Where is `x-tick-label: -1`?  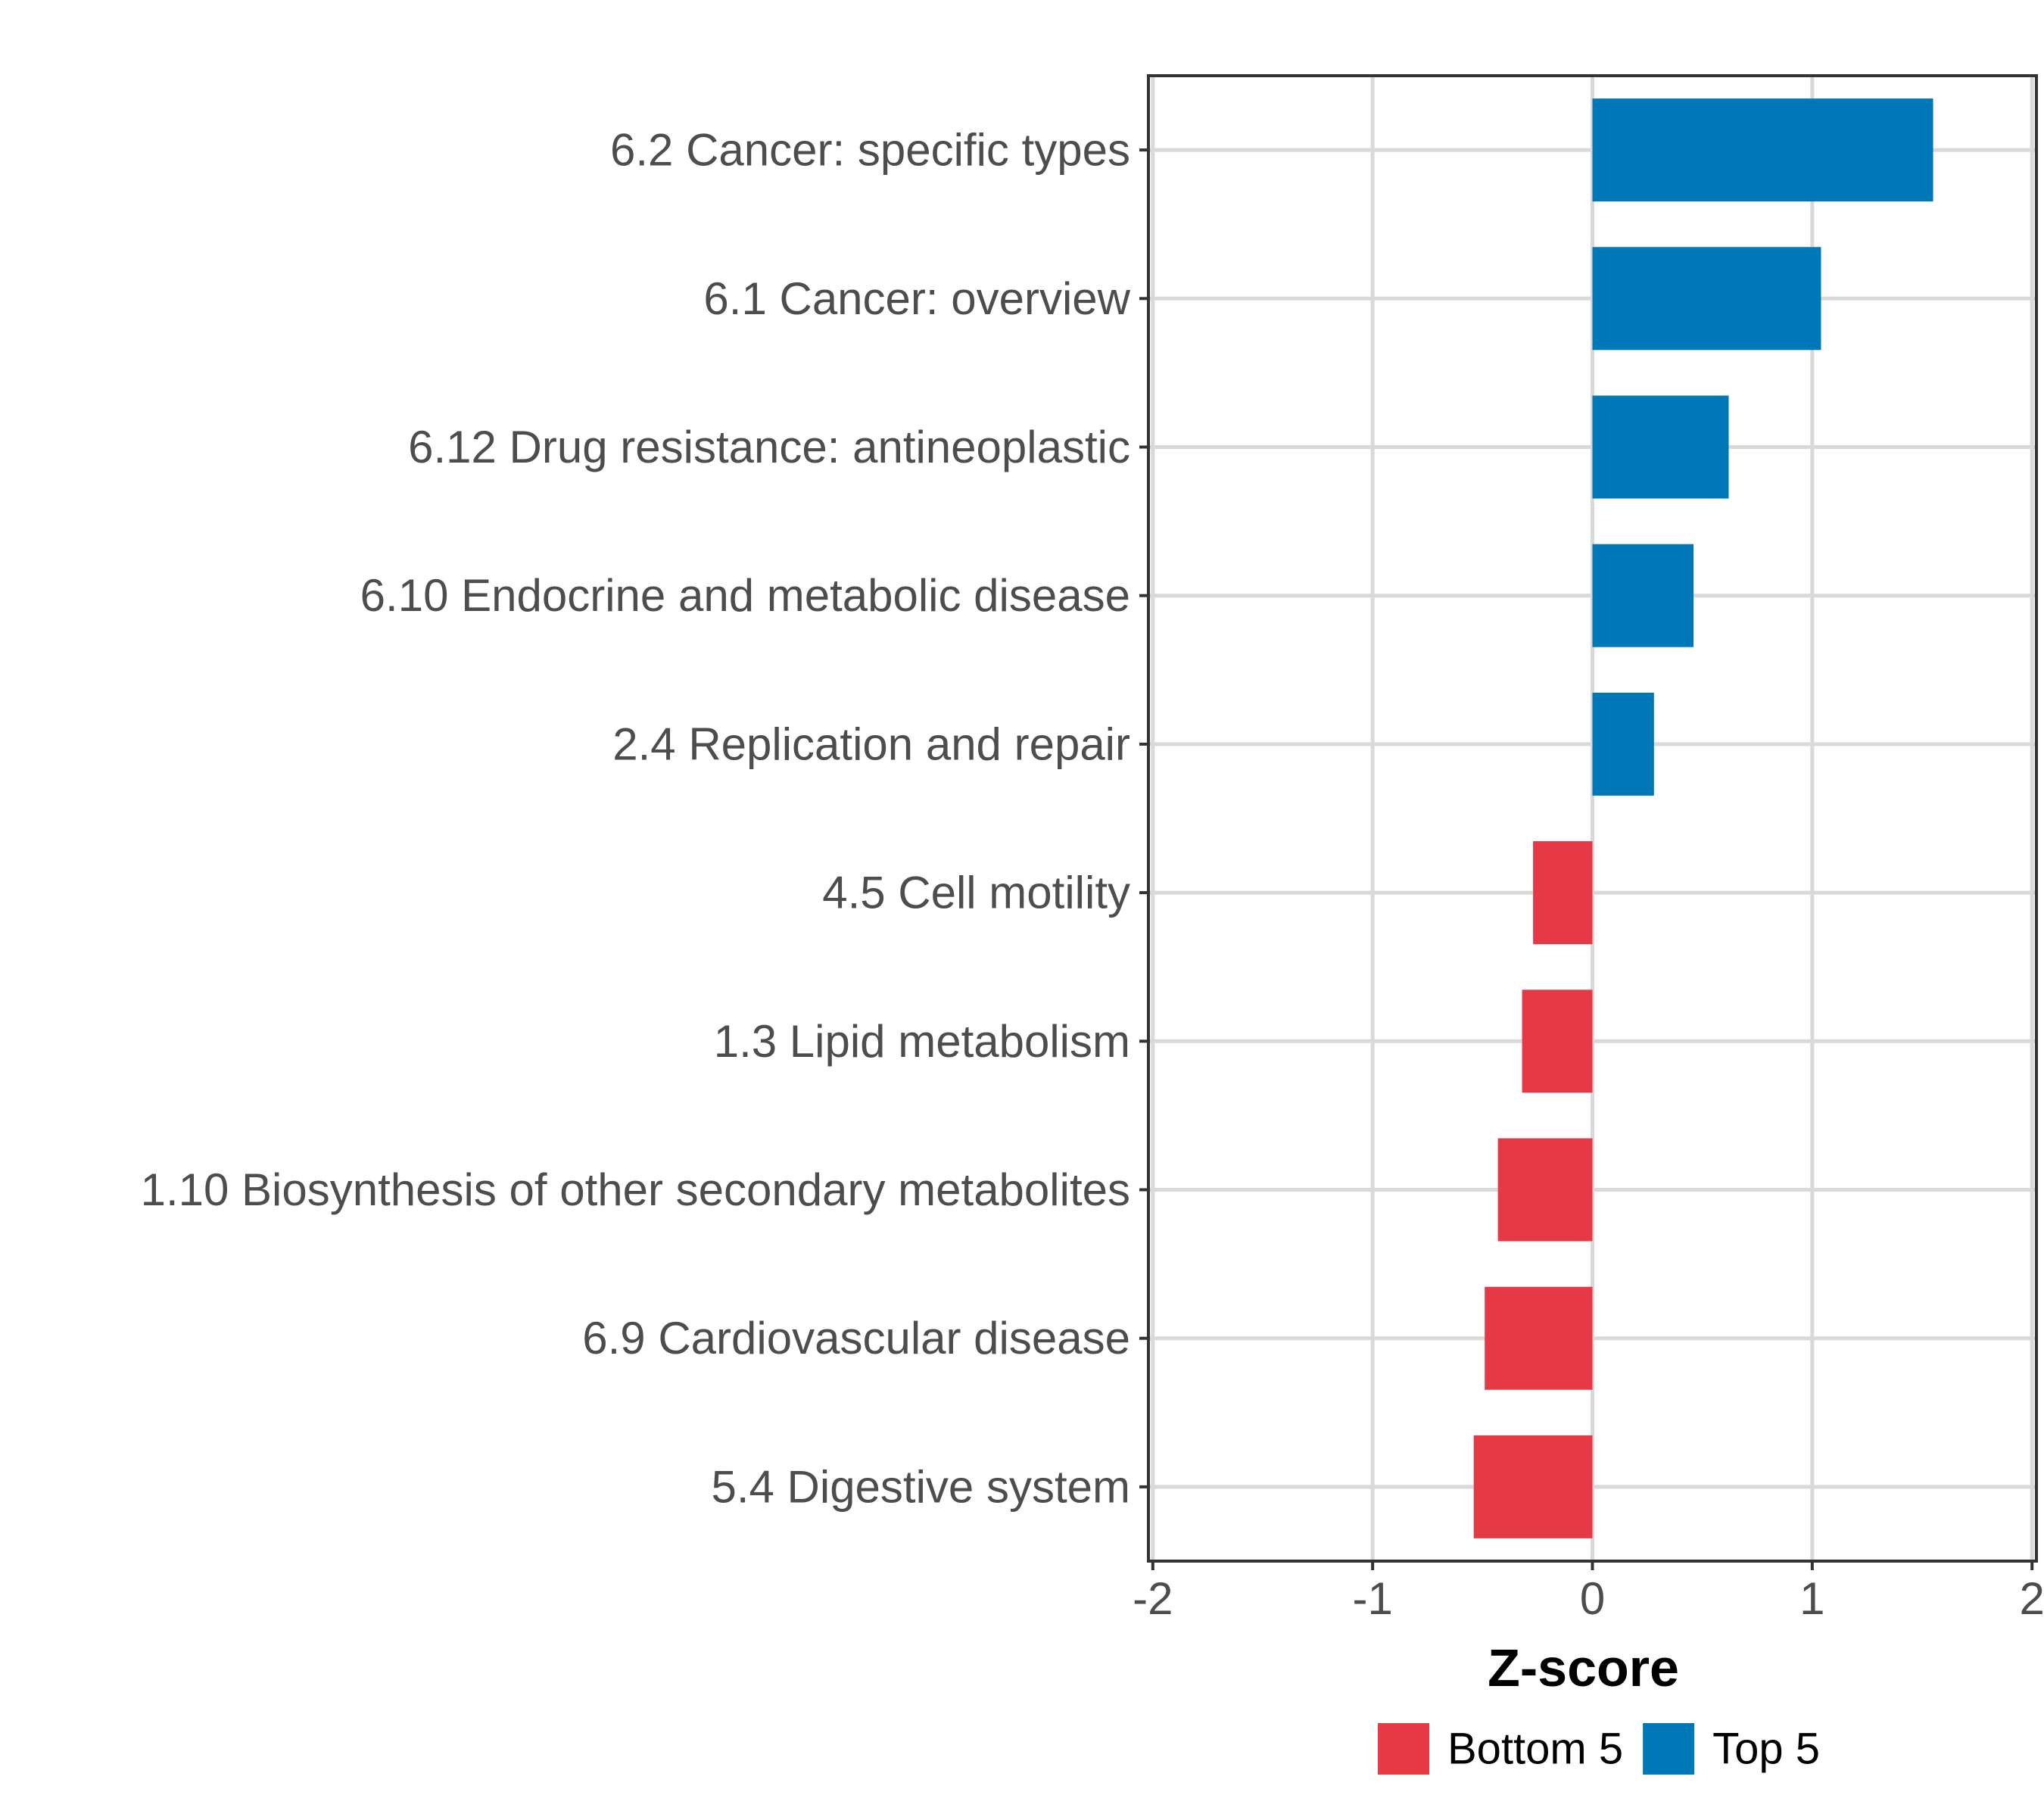 x-tick-label: -1 is located at coordinates (1372, 1599).